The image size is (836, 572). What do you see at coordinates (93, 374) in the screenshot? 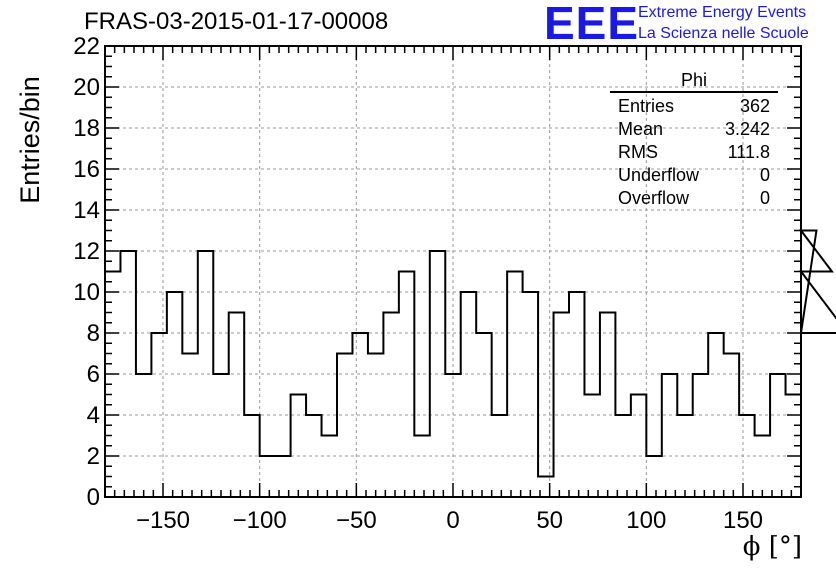
I see `y-tick-label: 6` at bounding box center [93, 374].